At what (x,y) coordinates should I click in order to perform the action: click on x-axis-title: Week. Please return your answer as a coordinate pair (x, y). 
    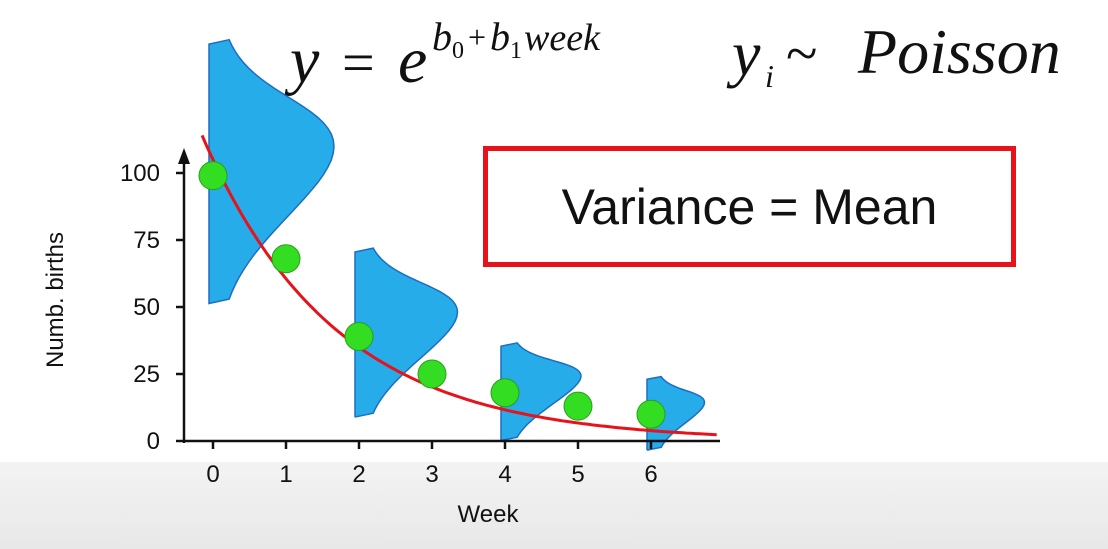
    Looking at the image, I should click on (489, 514).